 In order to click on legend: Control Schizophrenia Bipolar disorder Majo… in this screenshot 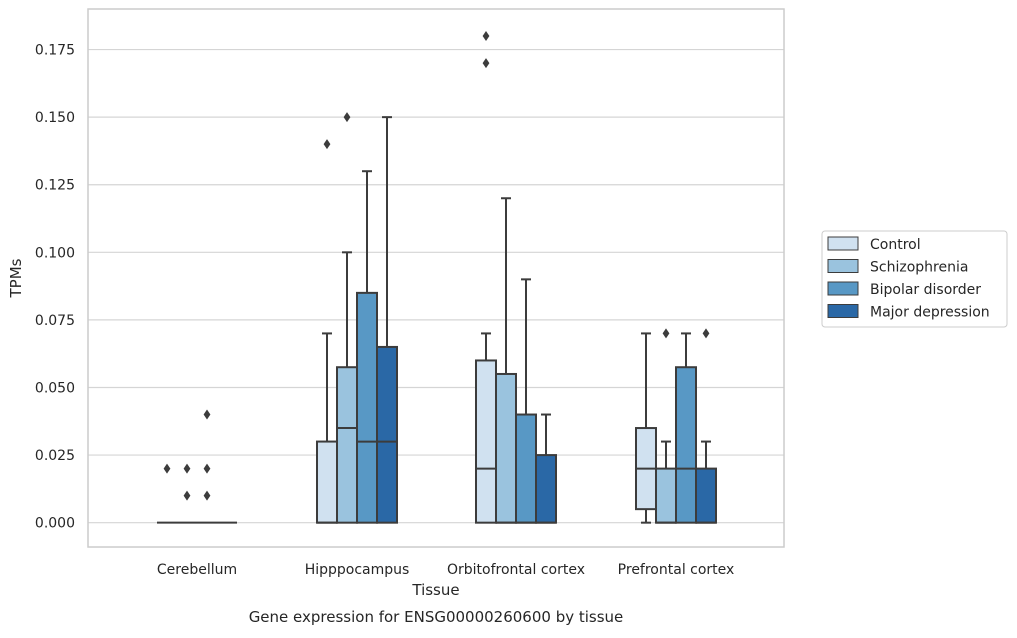, I will do `click(914, 279)`.